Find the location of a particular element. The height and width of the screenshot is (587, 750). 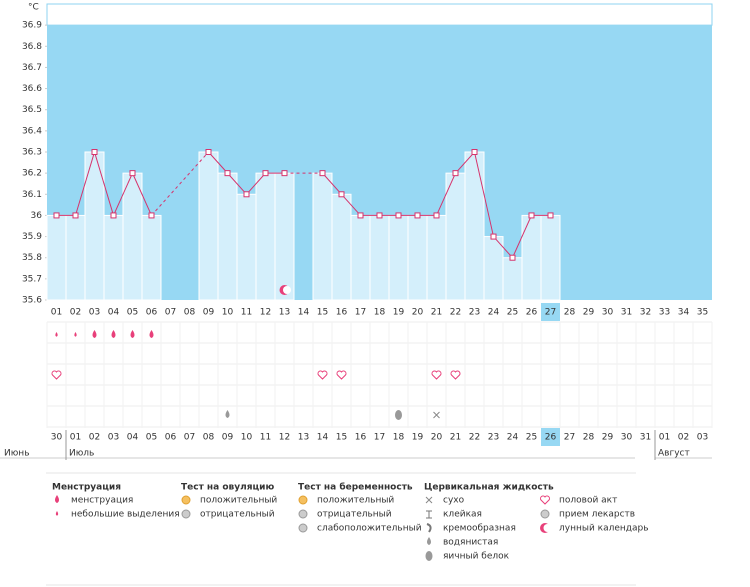

y-tick-label: 36.7 is located at coordinates (32, 68).